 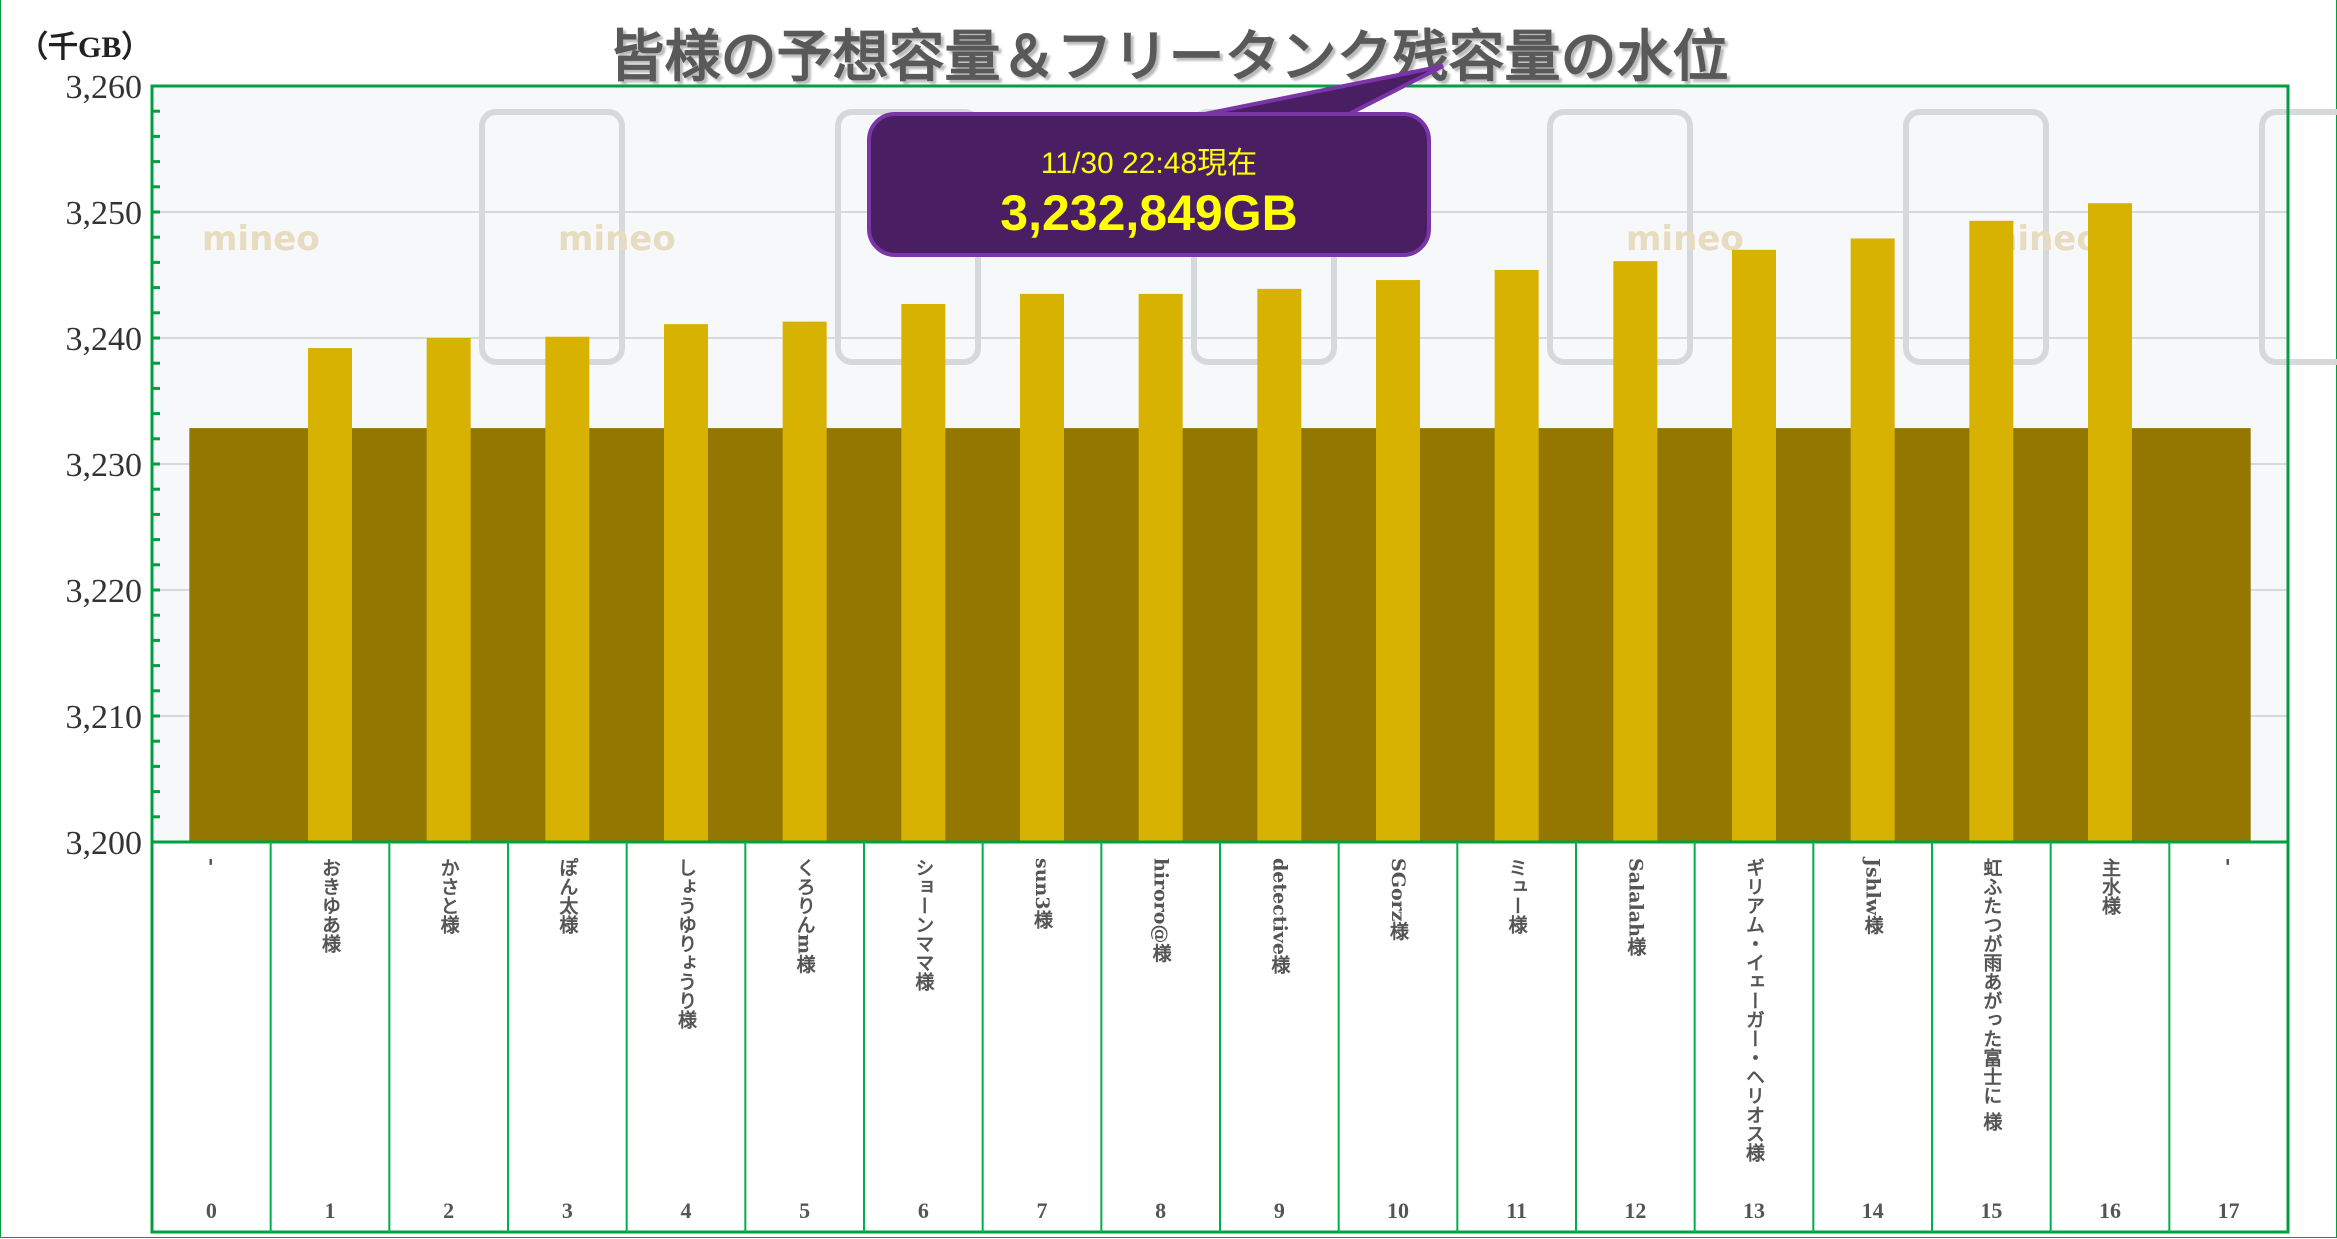 What do you see at coordinates (104, 843) in the screenshot?
I see `y-tick-label: 3,200` at bounding box center [104, 843].